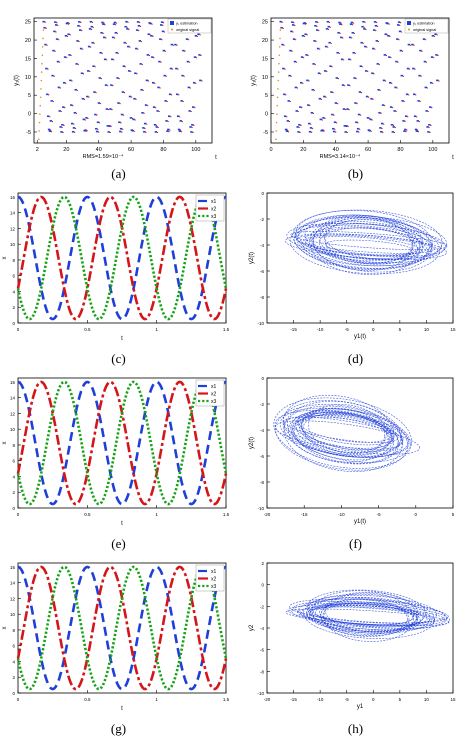 Image resolution: width=474 pixels, height=742 pixels. I want to click on y-tick-label: 20, so click(265, 41).